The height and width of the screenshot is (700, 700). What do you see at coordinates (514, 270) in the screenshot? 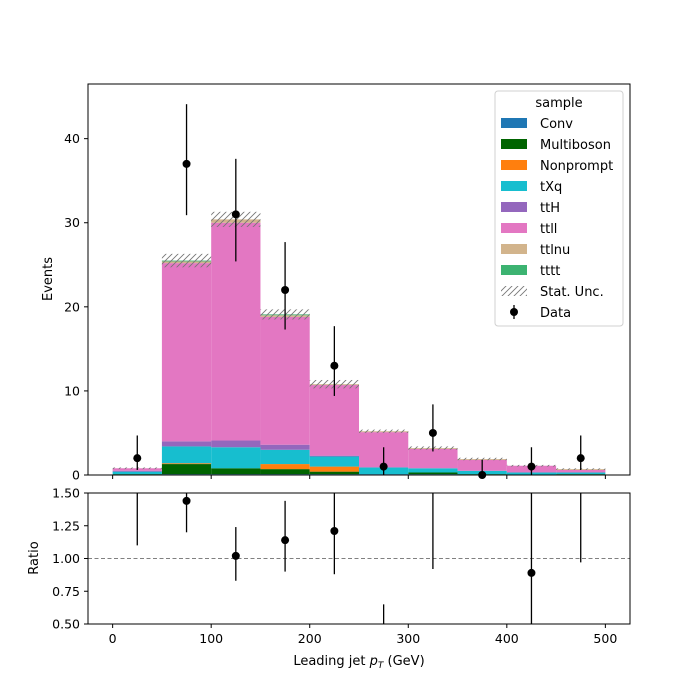
I see `legend-swatch-tttt` at bounding box center [514, 270].